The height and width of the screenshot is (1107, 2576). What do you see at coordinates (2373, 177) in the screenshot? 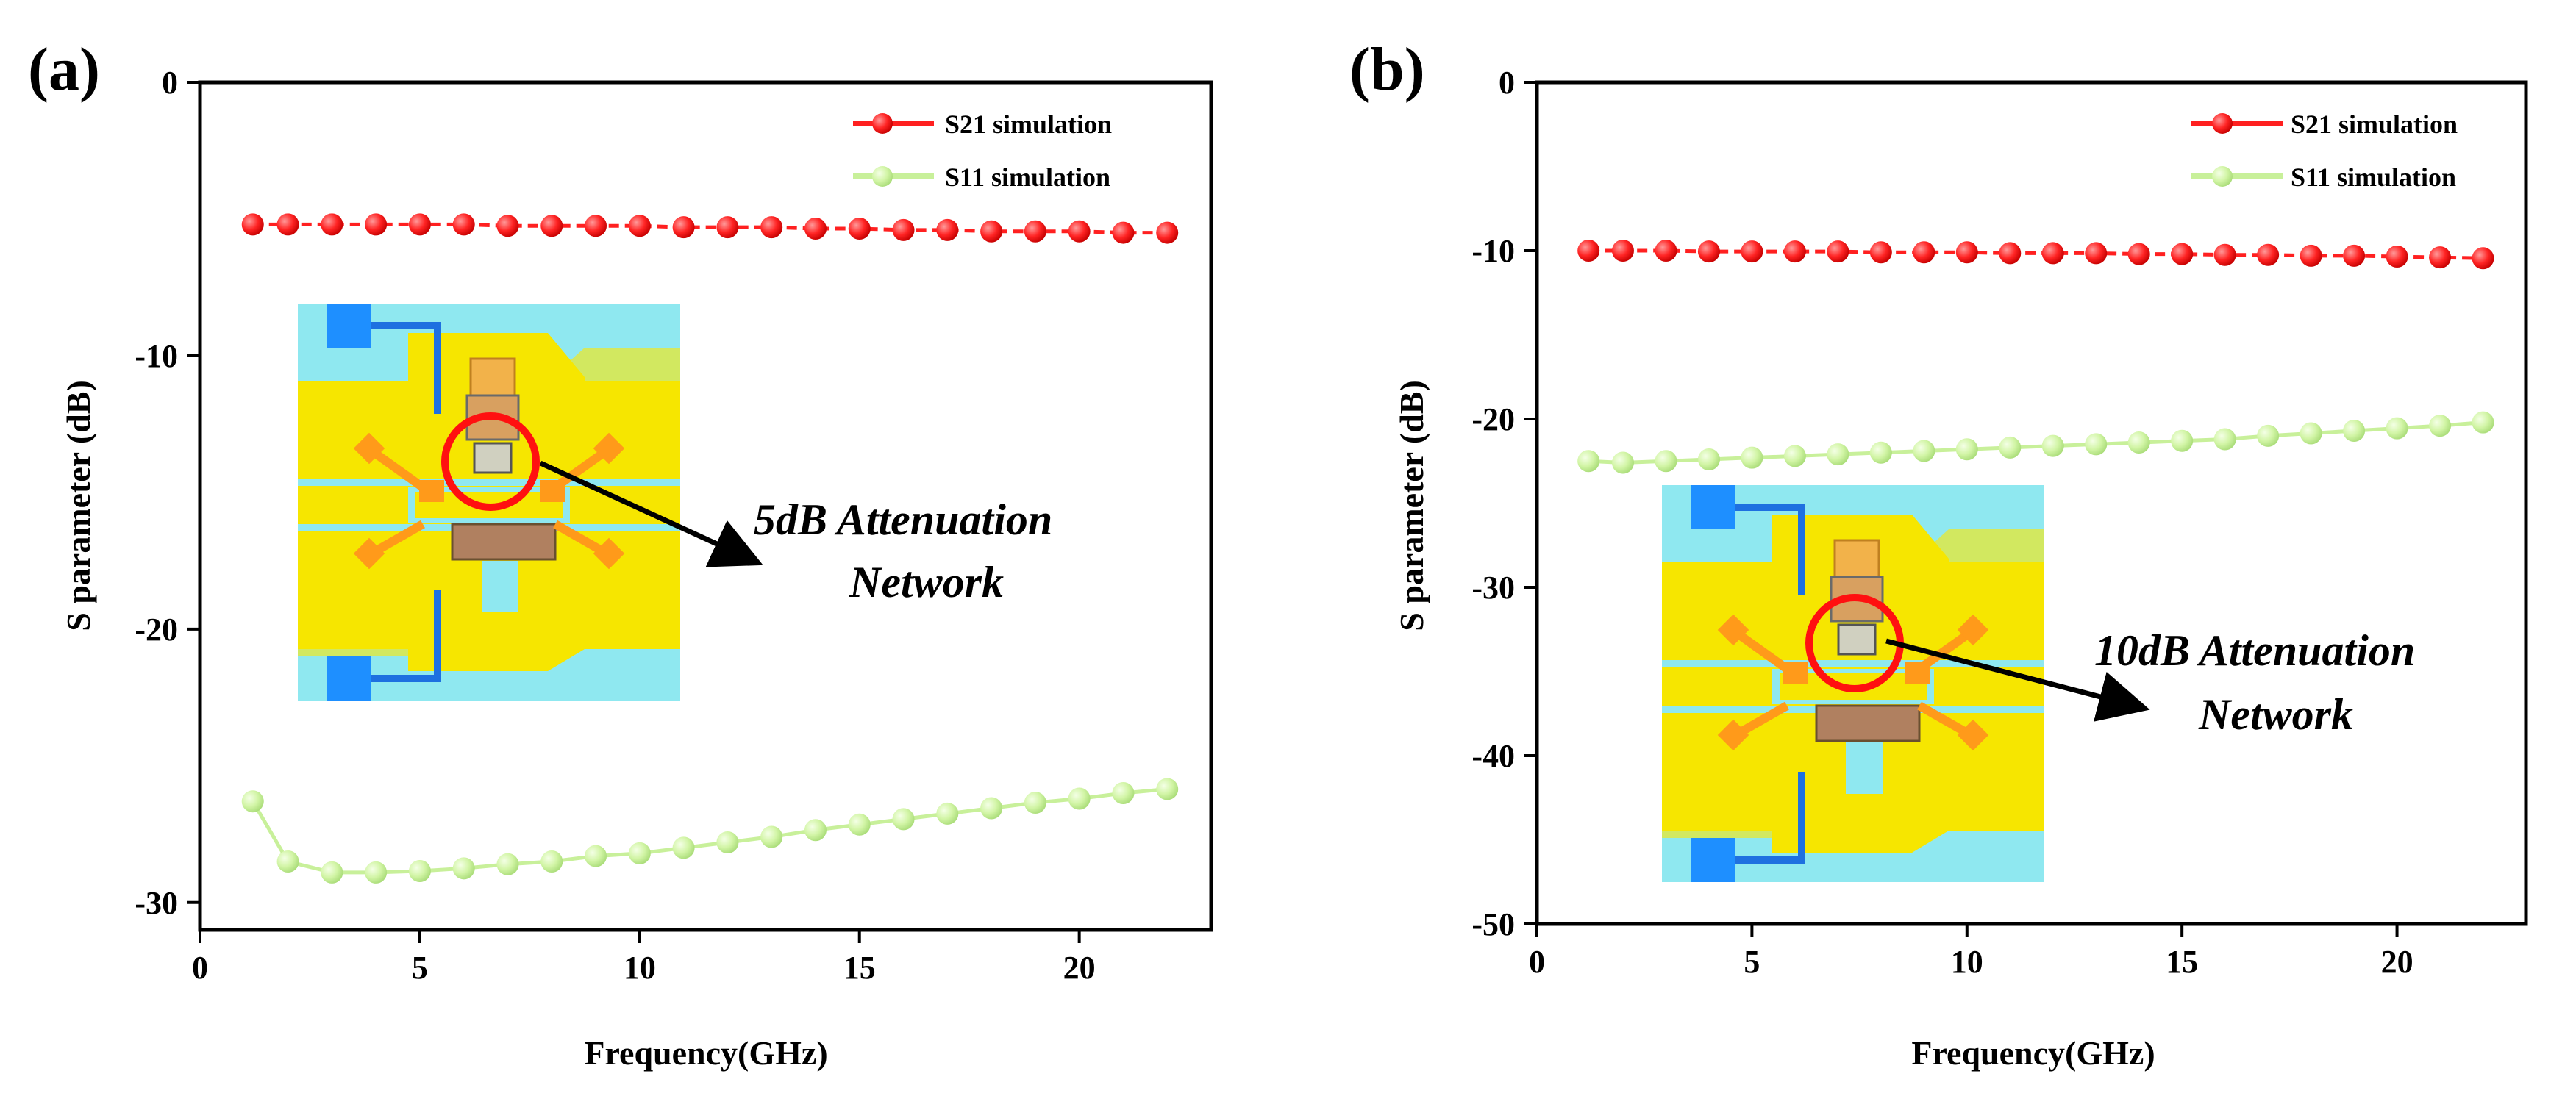
I see `legend-label-s11-b: S11 simulation` at bounding box center [2373, 177].